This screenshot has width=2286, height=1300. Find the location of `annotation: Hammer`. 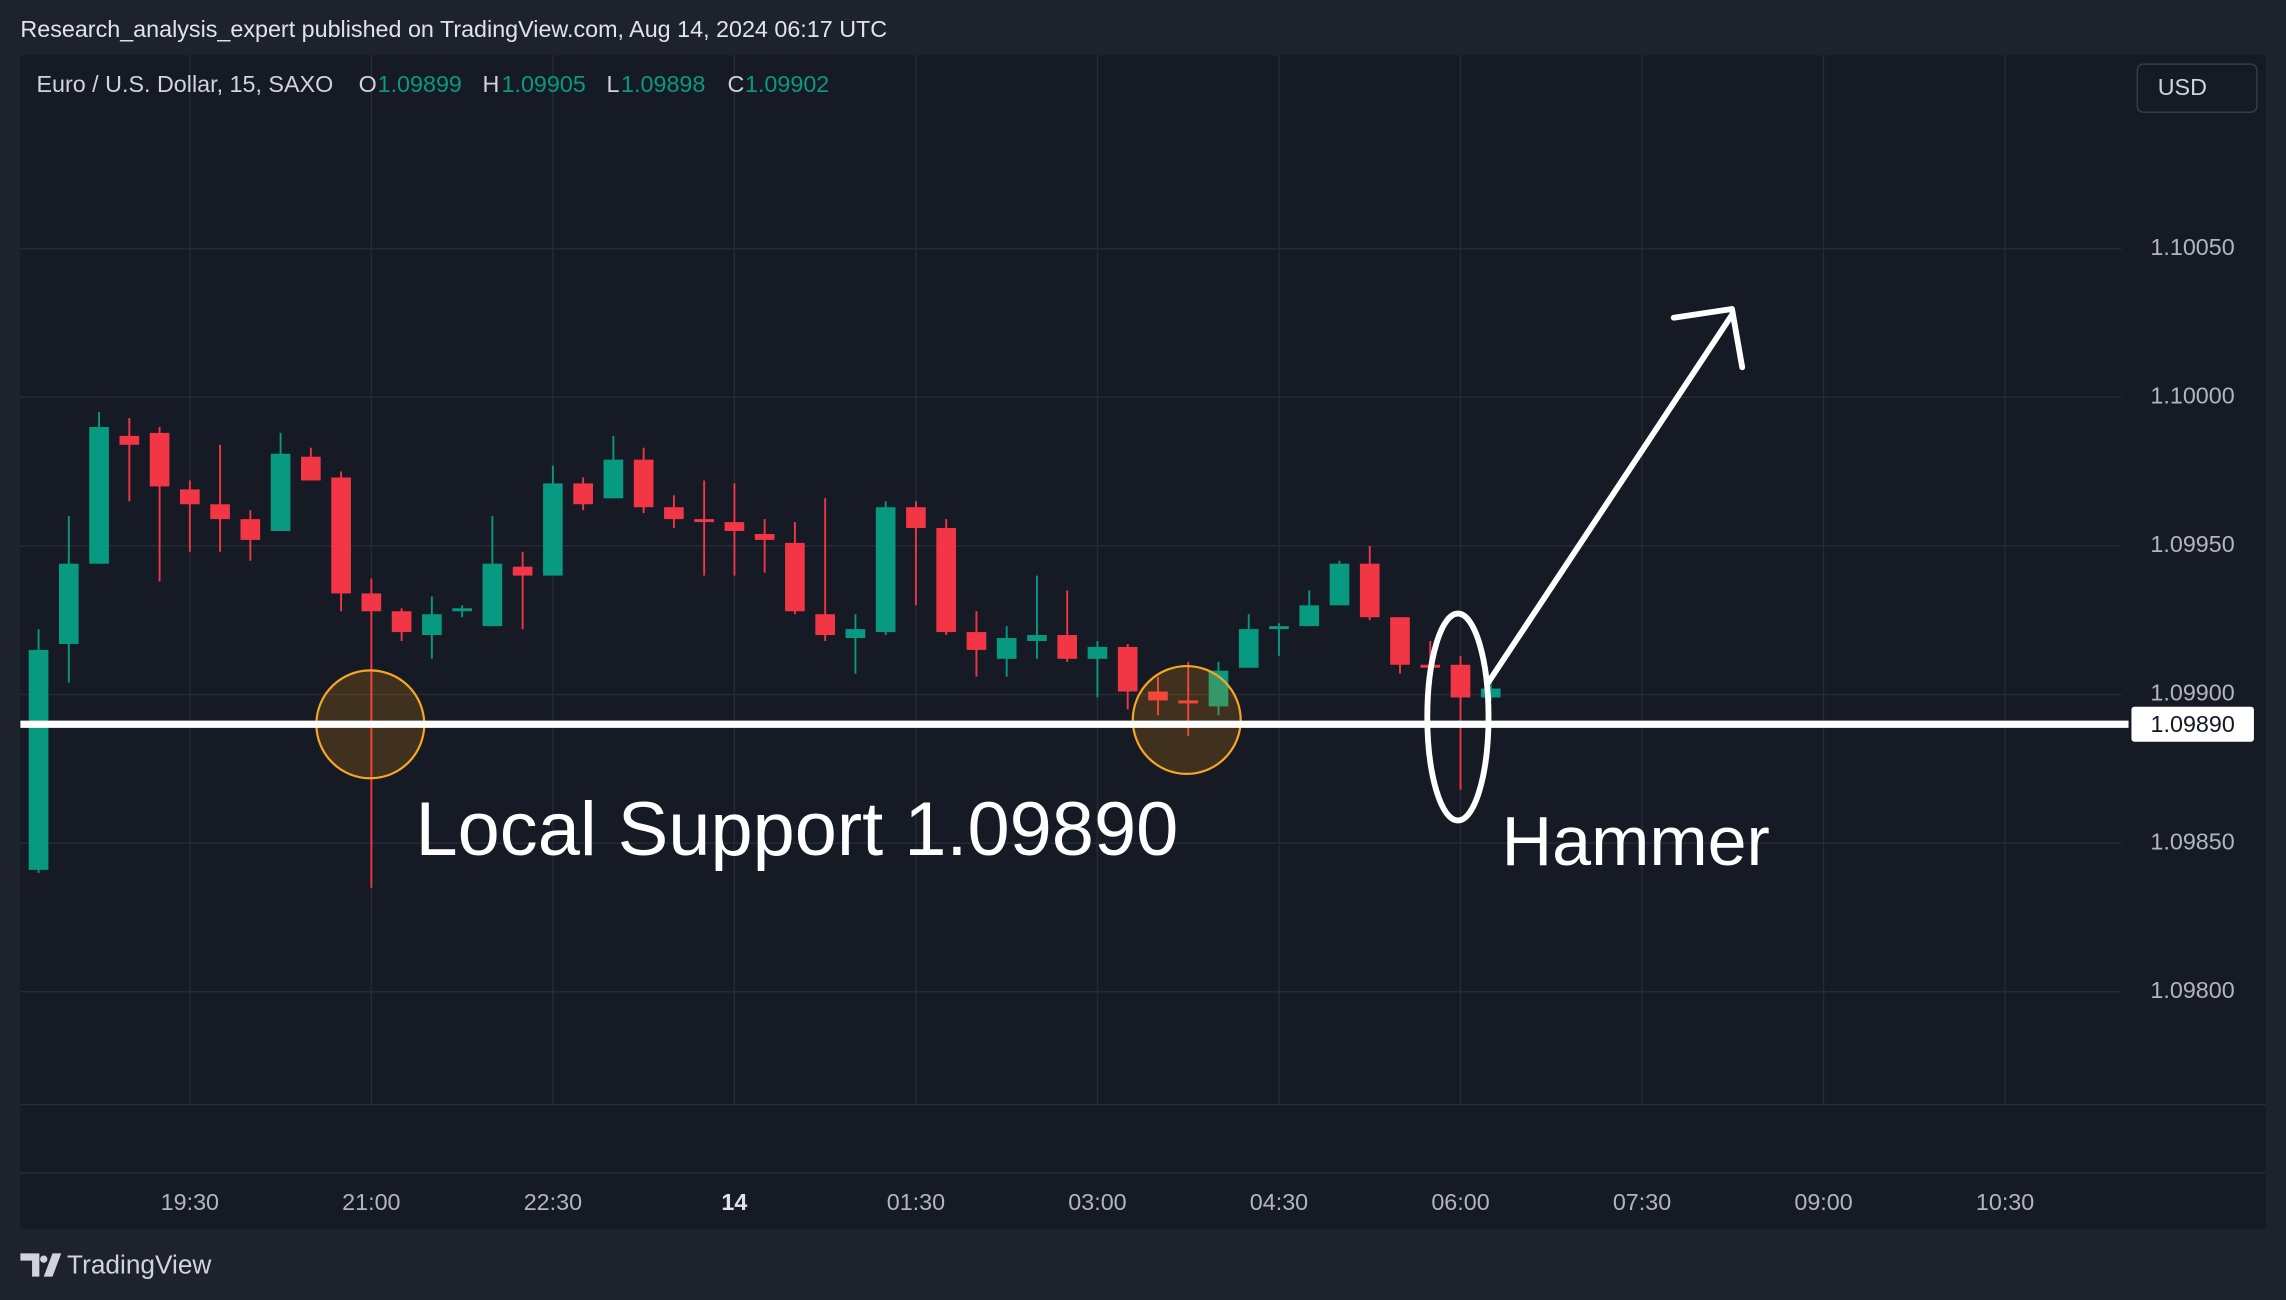

annotation: Hammer is located at coordinates (1636, 841).